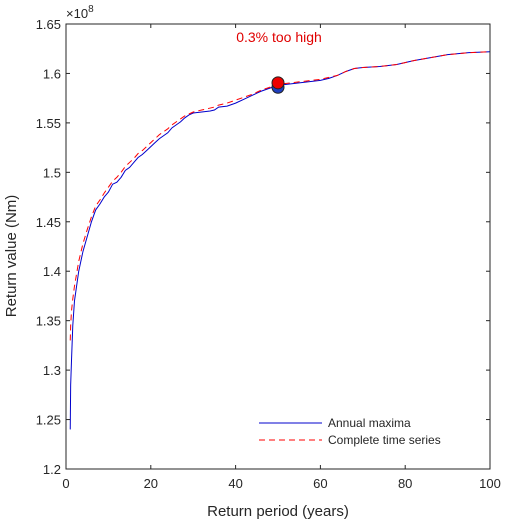 The width and height of the screenshot is (507, 523). Describe the element at coordinates (384, 440) in the screenshot. I see `legend-label-complete-time-series: Complete time series` at that location.